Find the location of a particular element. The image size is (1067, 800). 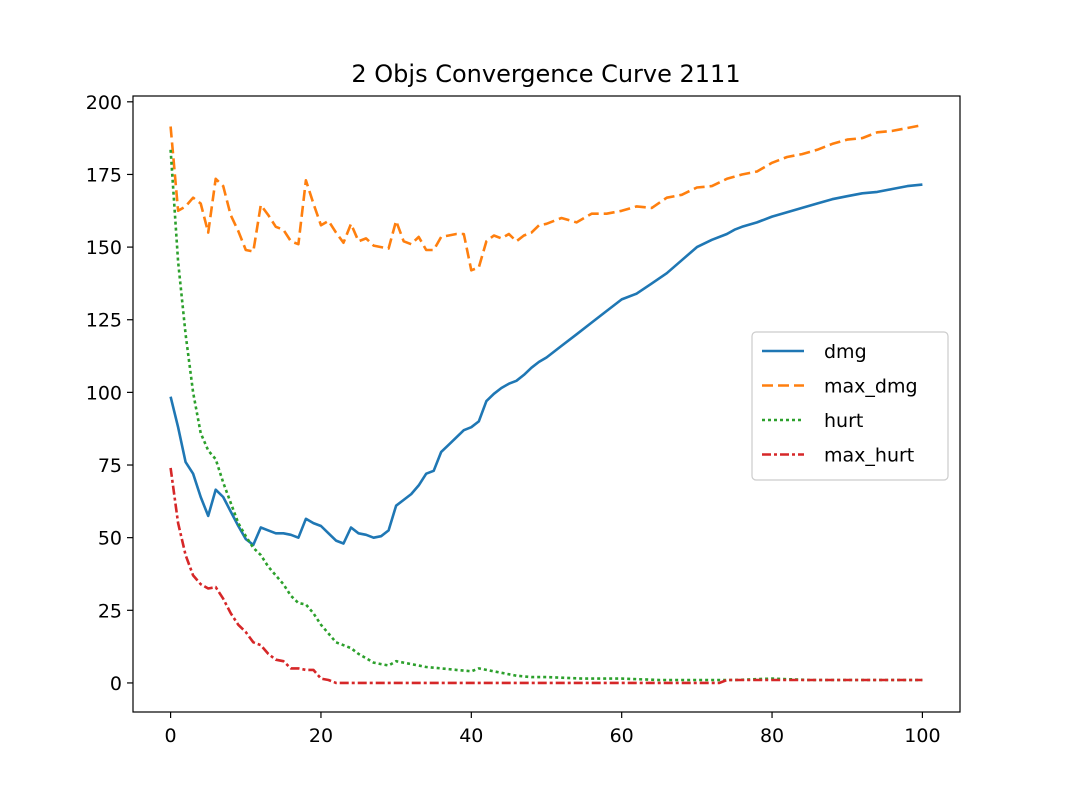

legend-label-hurt: hurt is located at coordinates (843, 421).